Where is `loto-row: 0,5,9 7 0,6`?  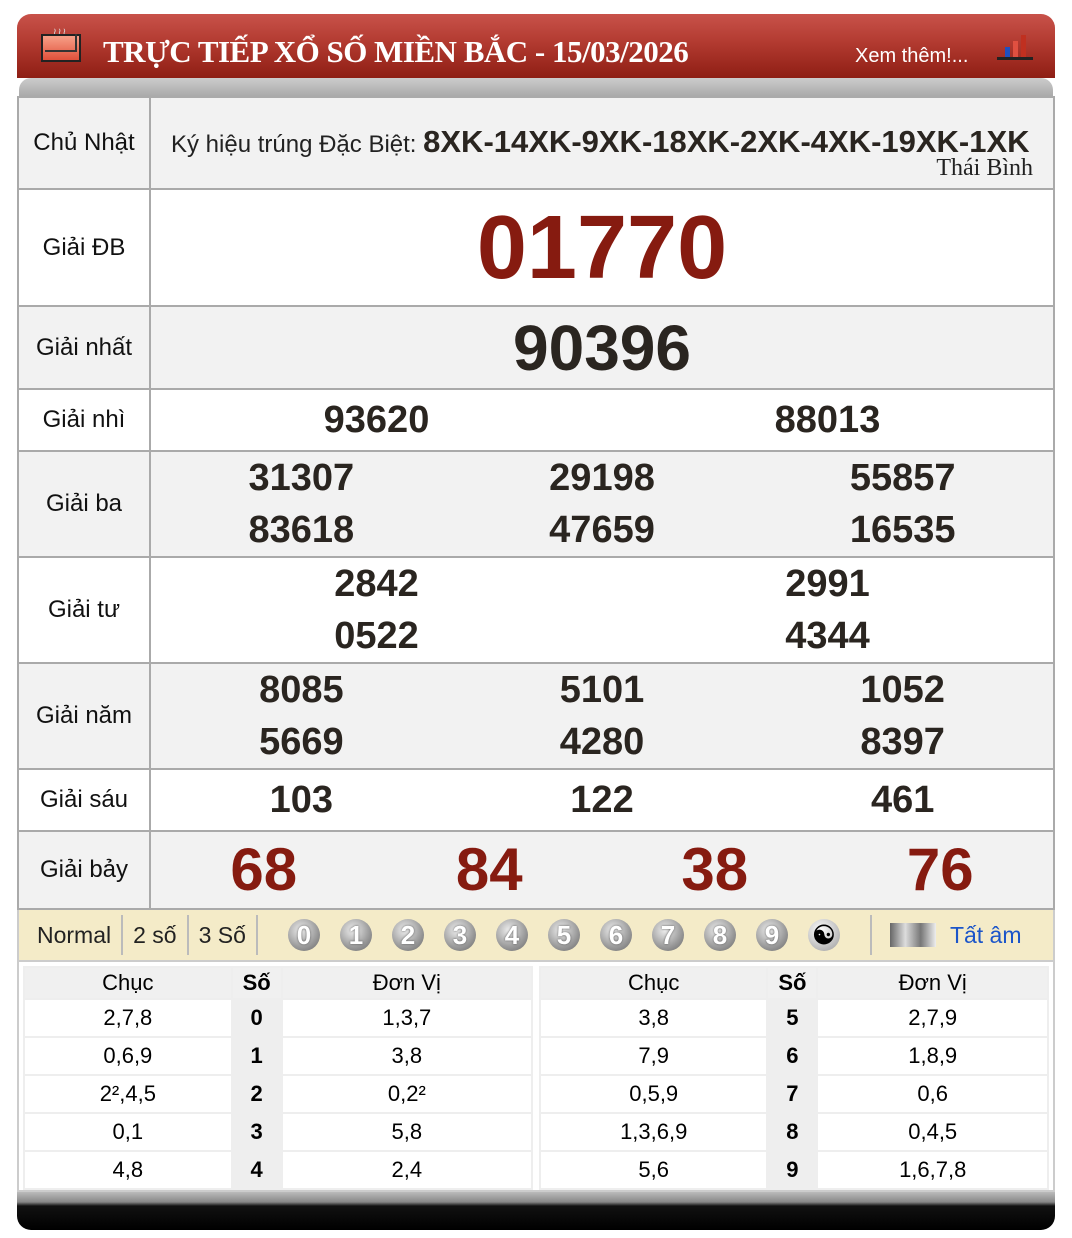 loto-row: 0,5,9 7 0,6 is located at coordinates (793, 1094).